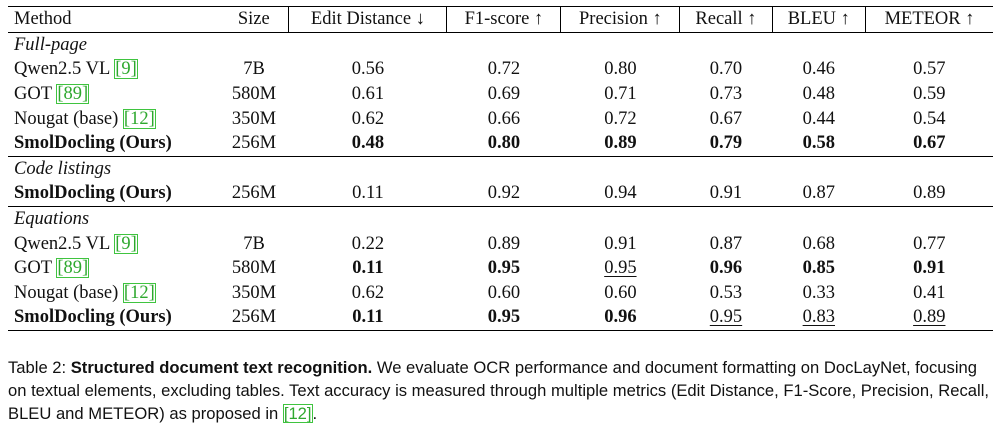 This screenshot has width=1000, height=430. I want to click on recall-value: 0.96, so click(726, 268).